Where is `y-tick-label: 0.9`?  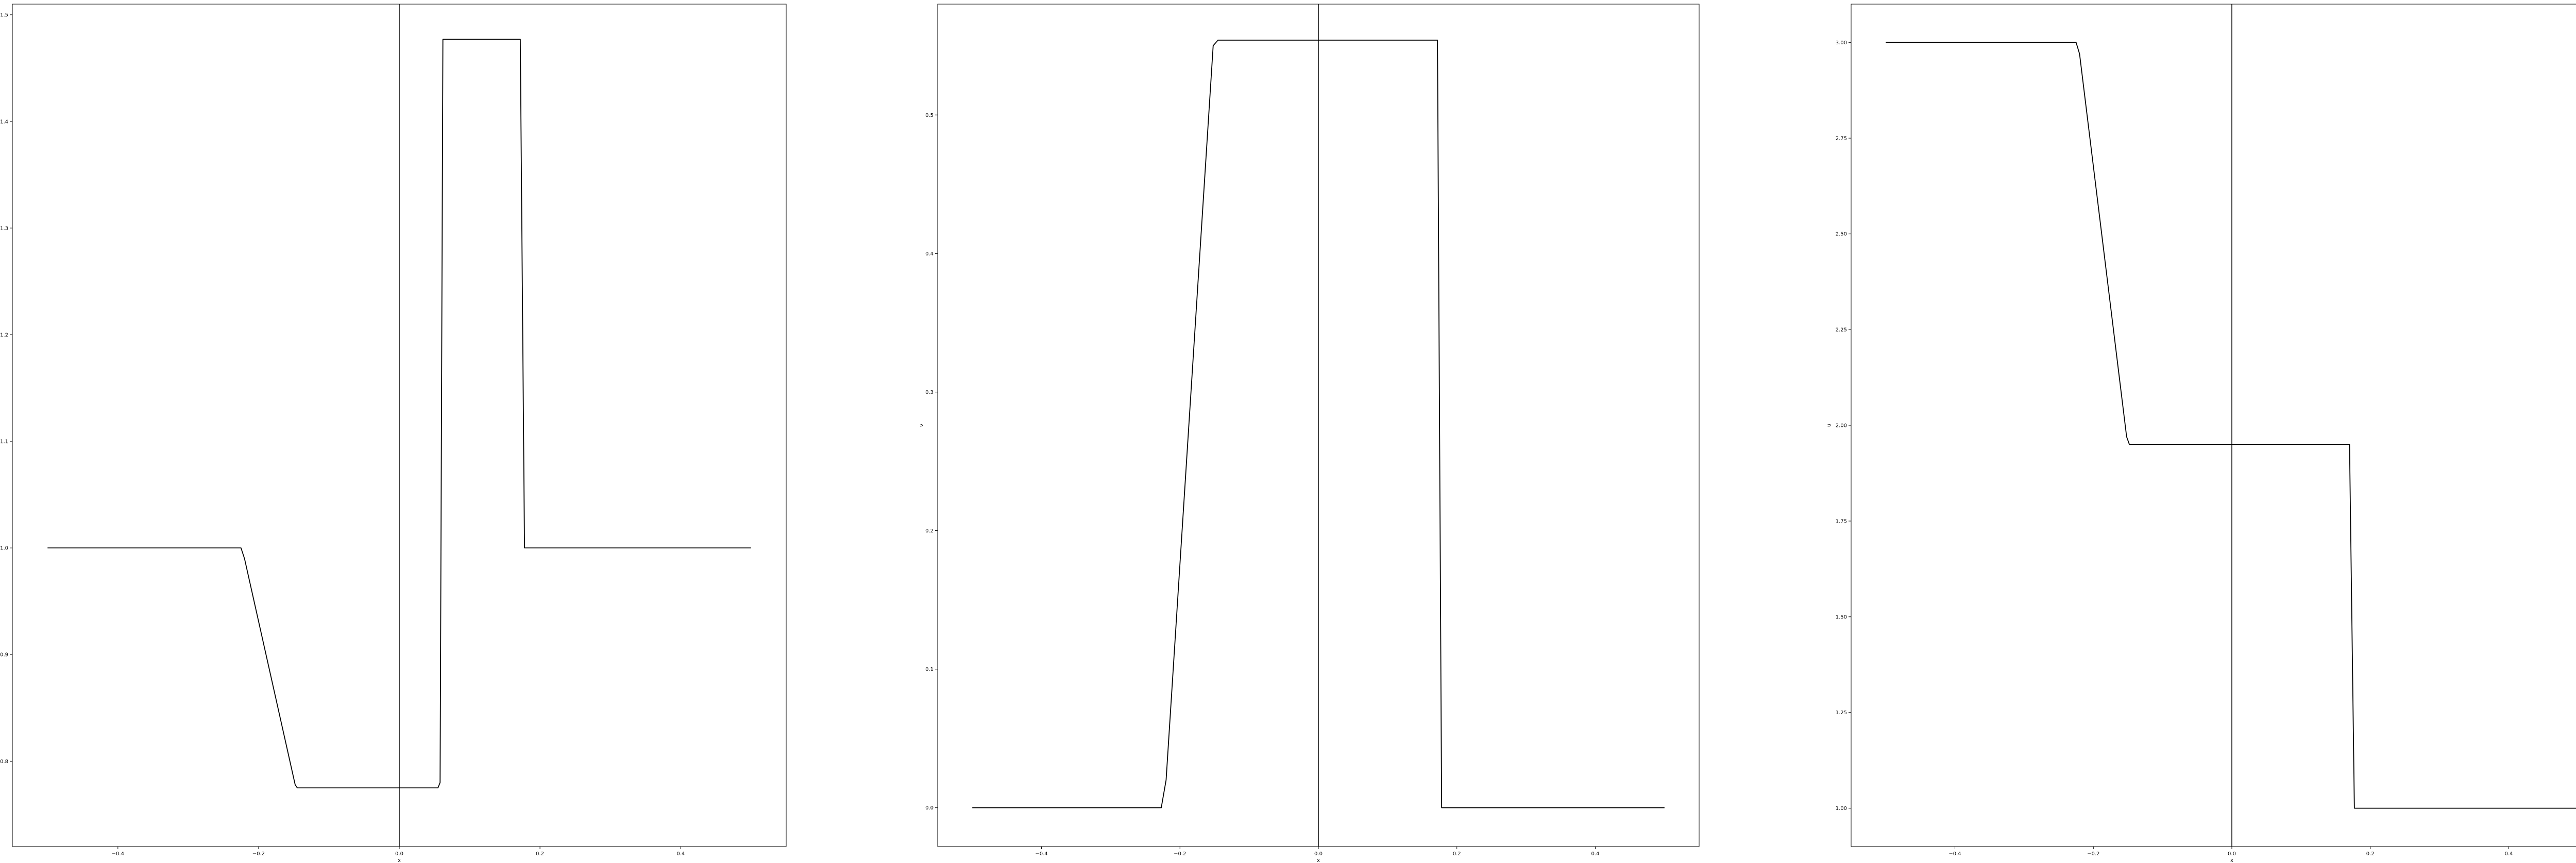 y-tick-label: 0.9 is located at coordinates (4, 655).